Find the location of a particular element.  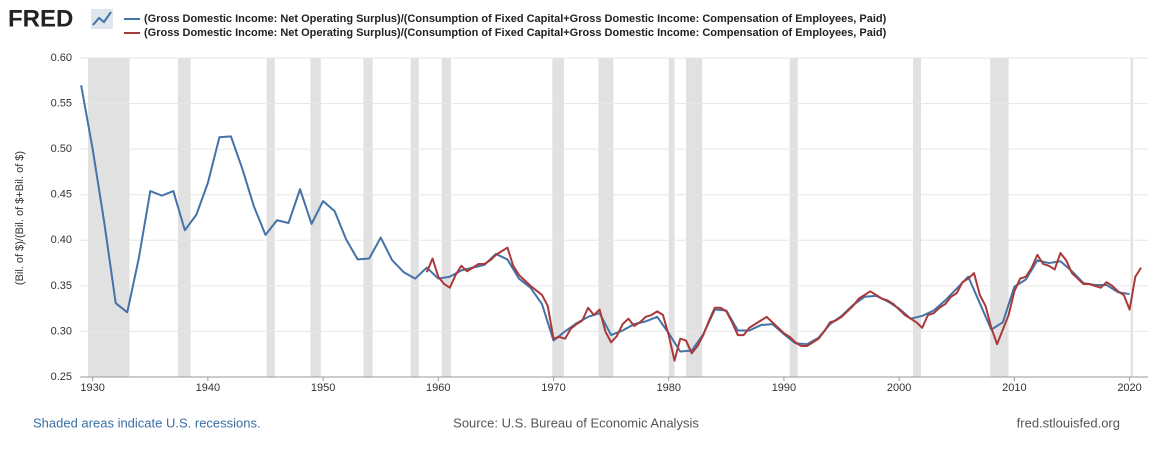

footer-source: Source: U.S. Bureau of Economic Analysis is located at coordinates (576, 422).